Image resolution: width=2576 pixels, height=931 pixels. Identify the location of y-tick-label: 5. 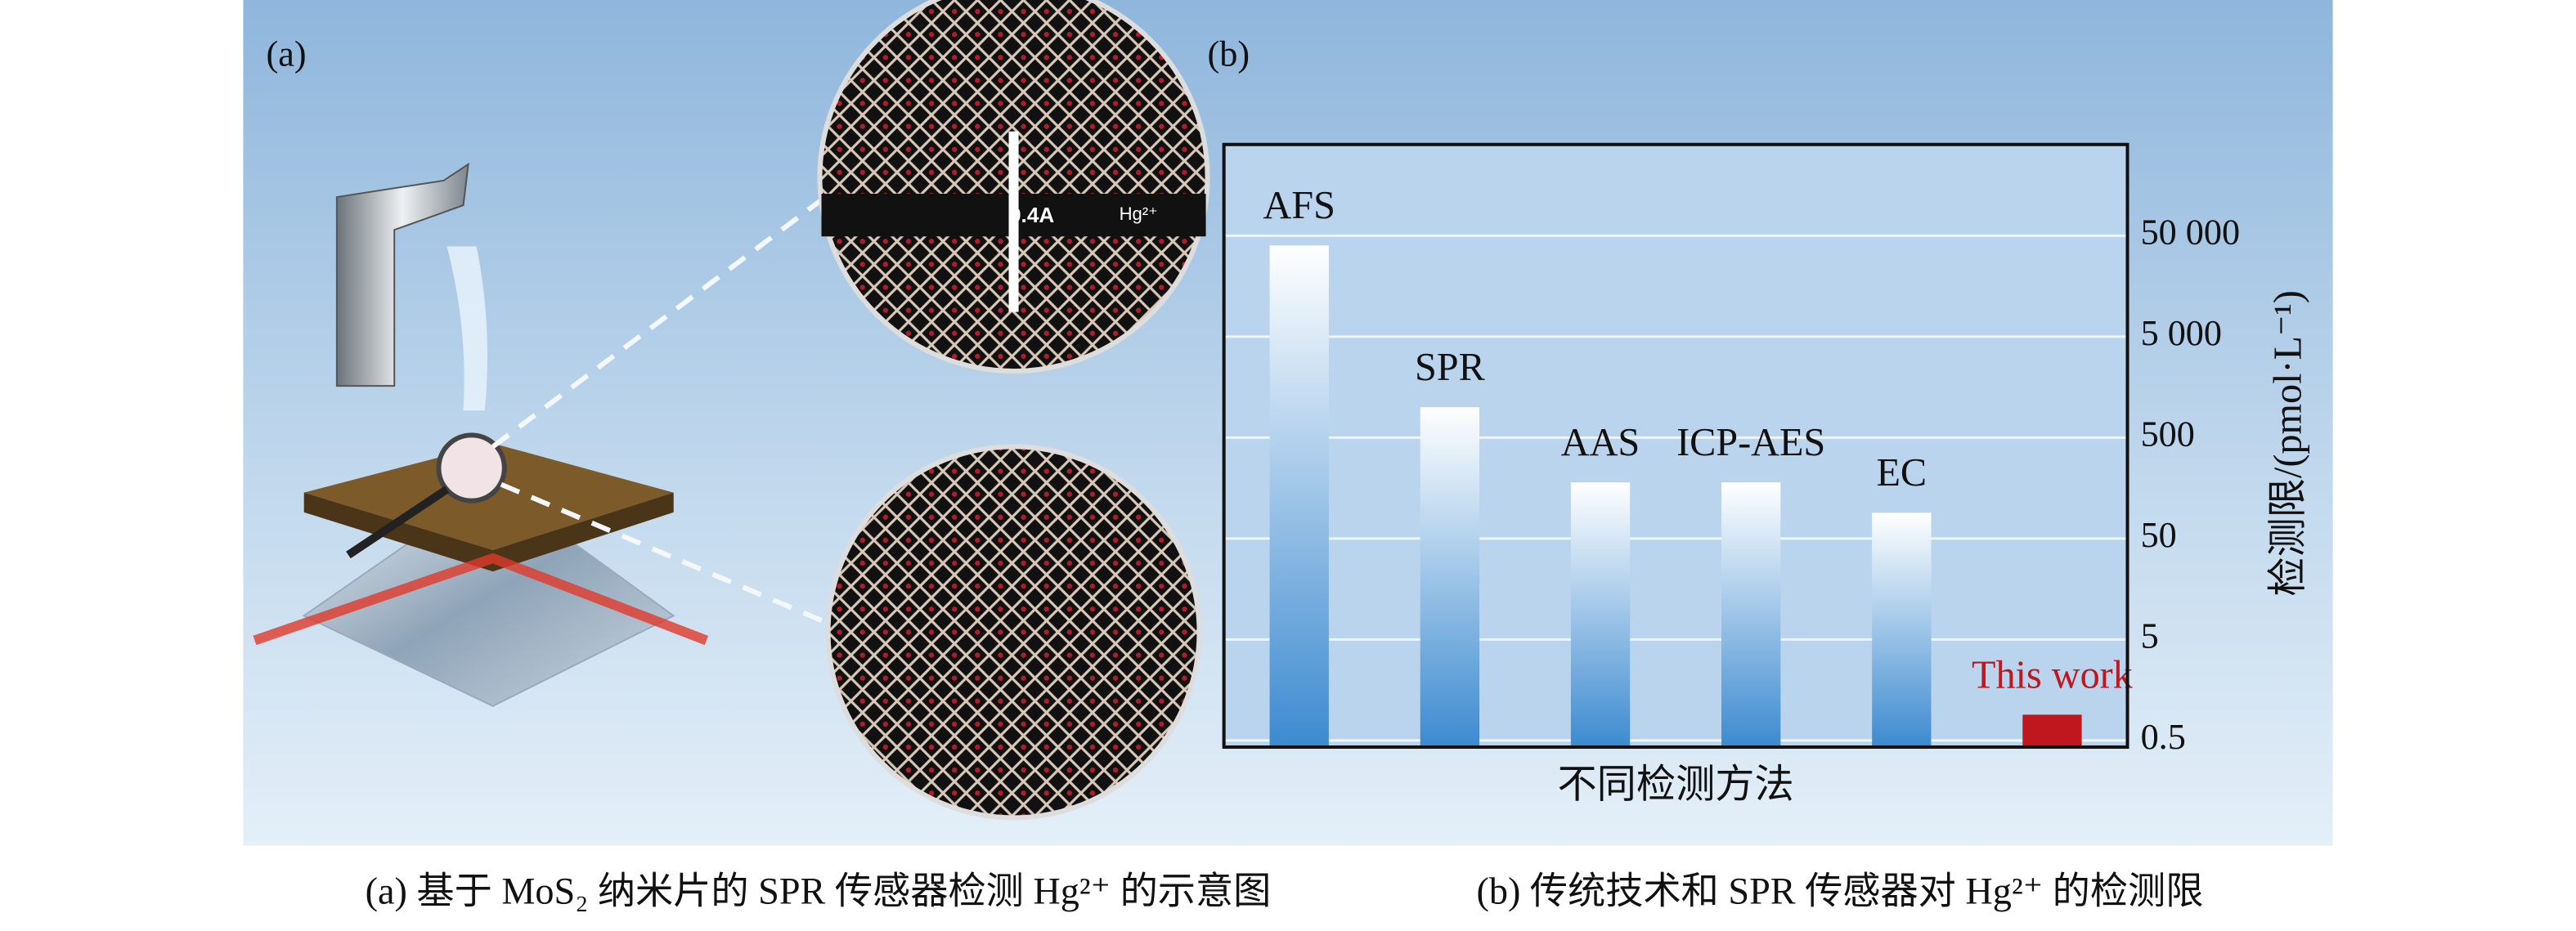
(2150, 636).